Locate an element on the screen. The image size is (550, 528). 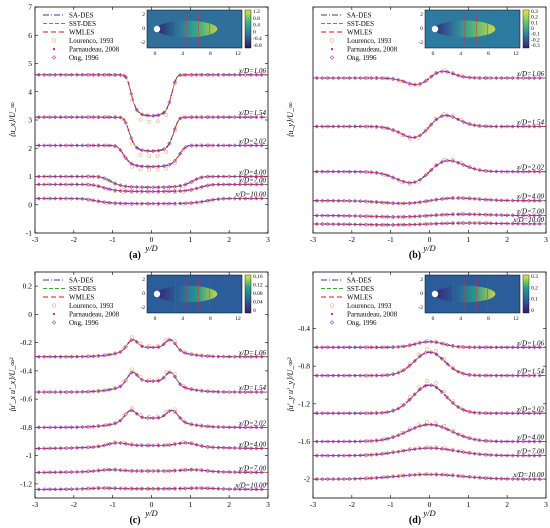
series-line-sa-des is located at coordinates (151, 188).